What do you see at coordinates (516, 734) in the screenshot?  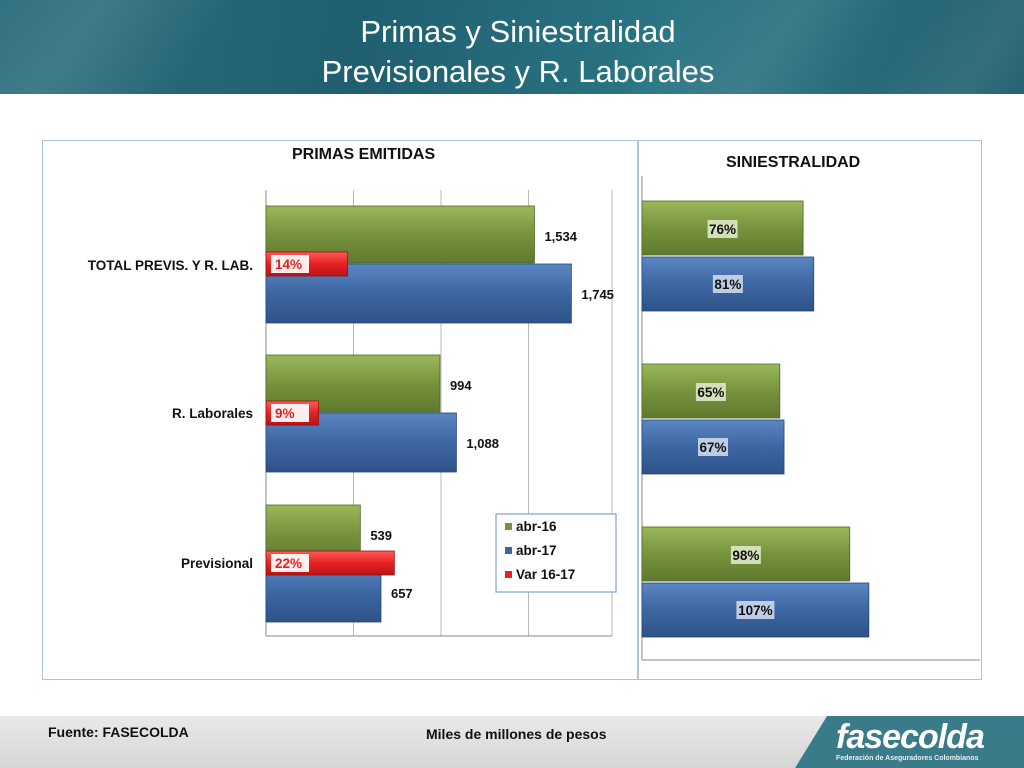 I see `units-note: Miles de millones de pesos` at bounding box center [516, 734].